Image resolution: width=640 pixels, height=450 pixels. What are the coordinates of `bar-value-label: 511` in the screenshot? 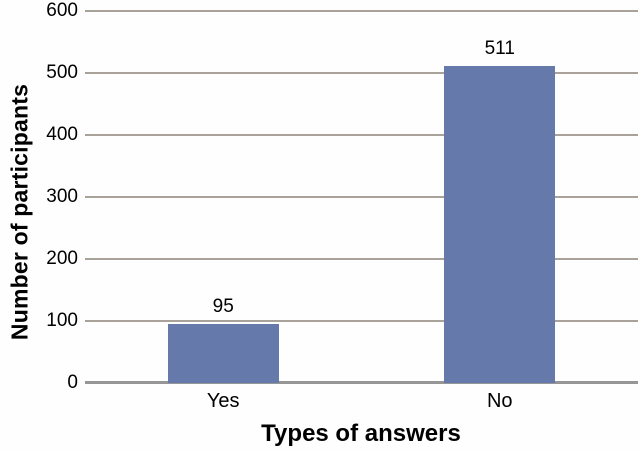 It's located at (499, 48).